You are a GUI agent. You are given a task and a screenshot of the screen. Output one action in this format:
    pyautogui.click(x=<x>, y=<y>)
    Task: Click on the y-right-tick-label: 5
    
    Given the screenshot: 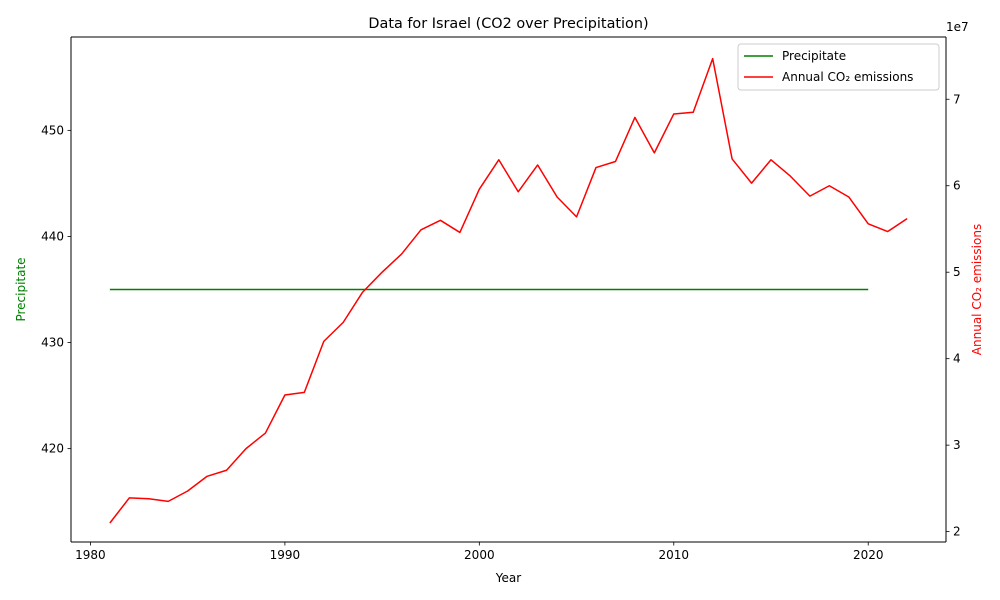 What is the action you would take?
    pyautogui.click(x=957, y=272)
    